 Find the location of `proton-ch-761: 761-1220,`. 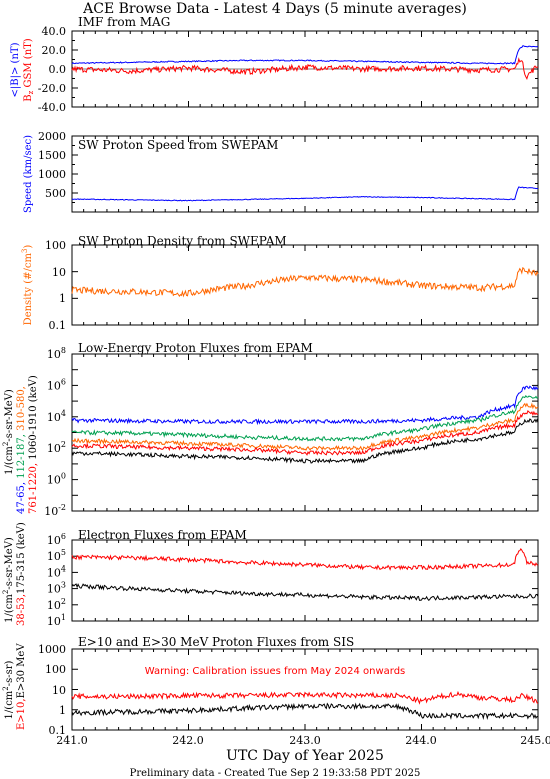

proton-ch-761: 761-1220, is located at coordinates (33, 488).